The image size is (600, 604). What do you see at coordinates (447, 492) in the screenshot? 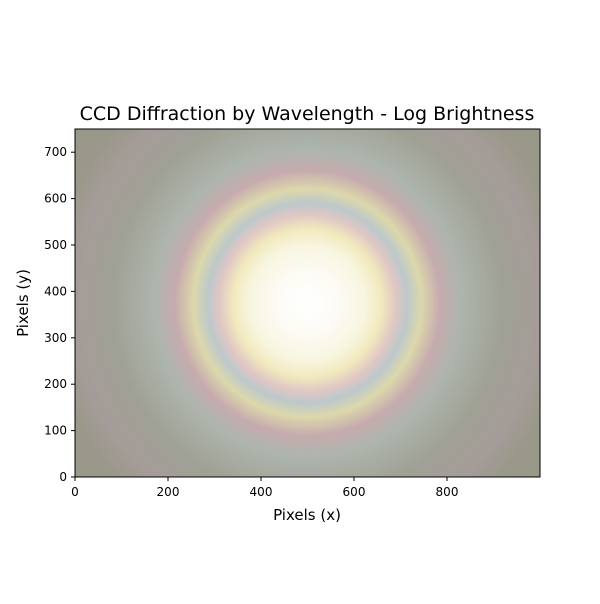
I see `x-tick-label: 800` at bounding box center [447, 492].